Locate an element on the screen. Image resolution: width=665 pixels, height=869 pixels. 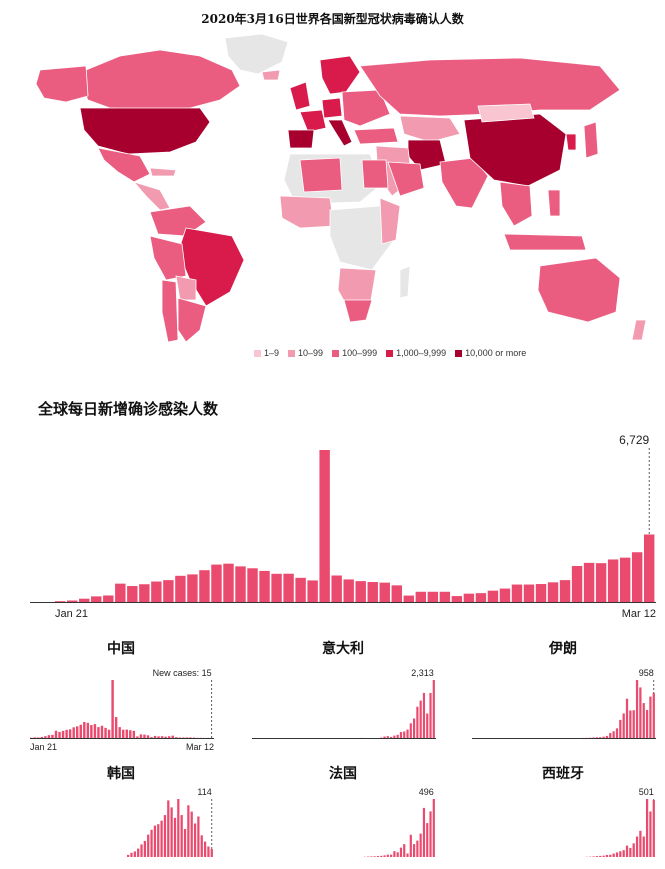
country-madagascar is located at coordinates (405, 282).